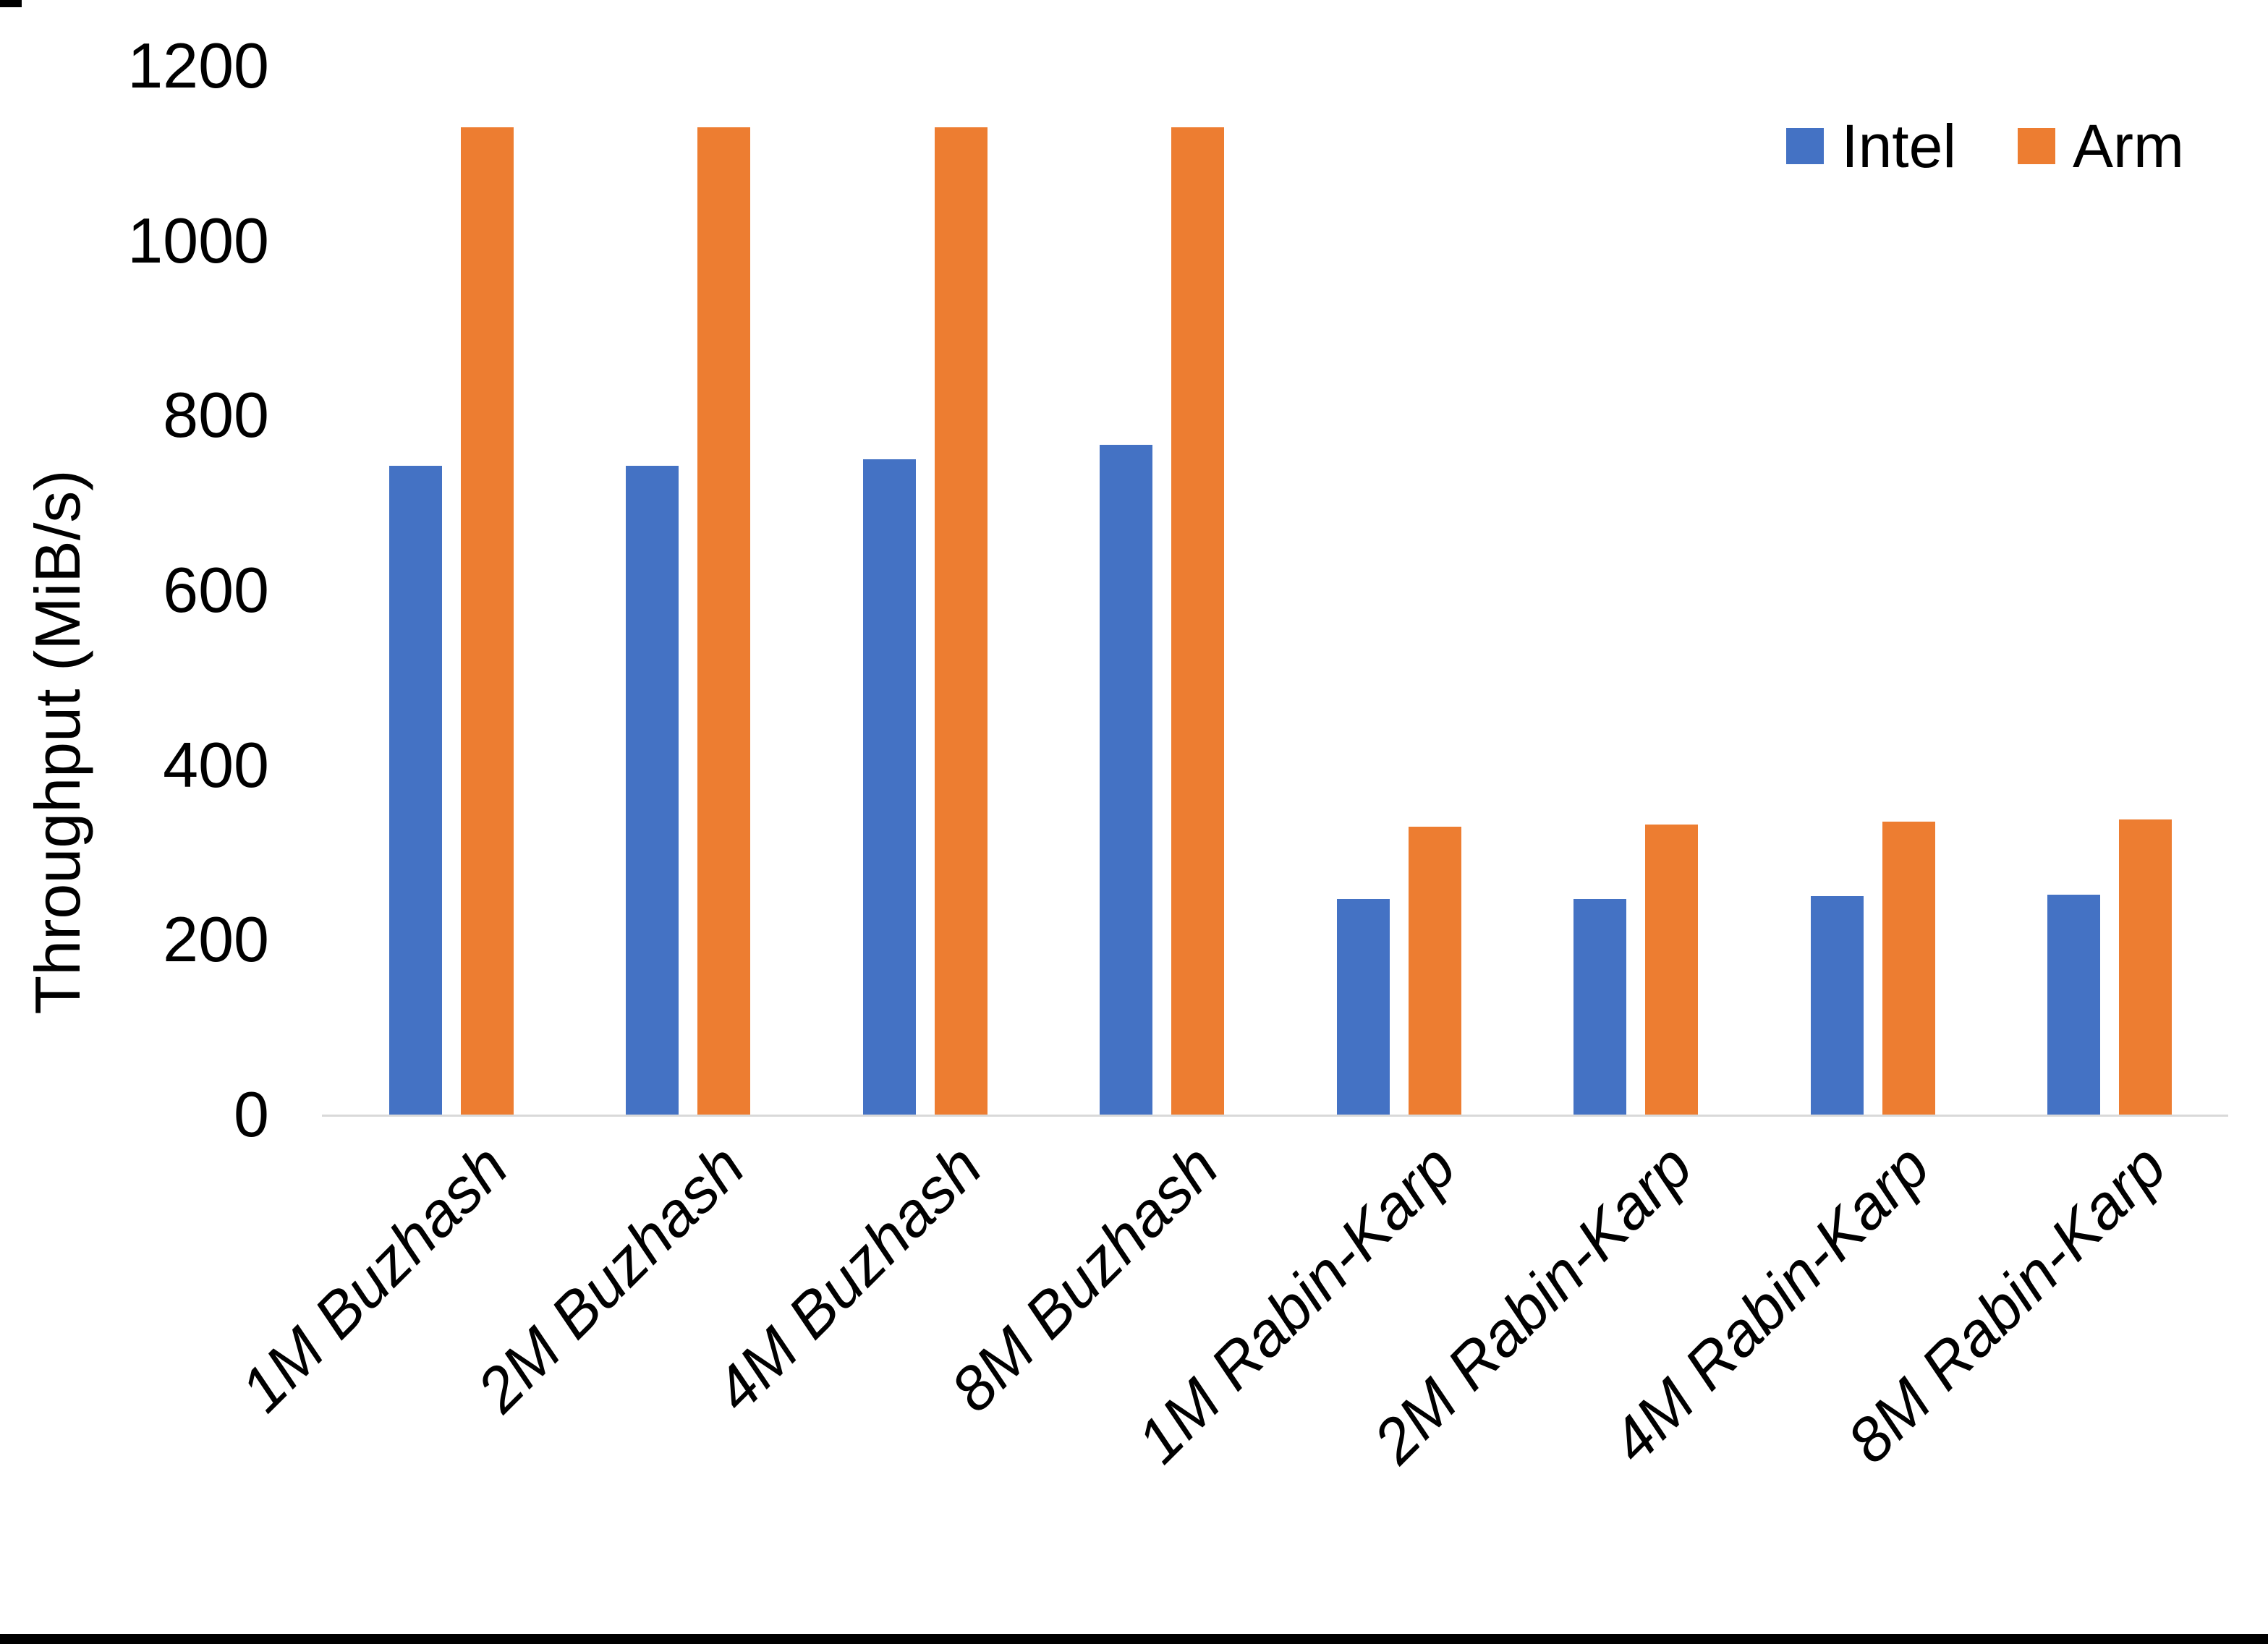 The image size is (2268, 1644). What do you see at coordinates (2128, 146) in the screenshot?
I see `legend-label-arm: Arm` at bounding box center [2128, 146].